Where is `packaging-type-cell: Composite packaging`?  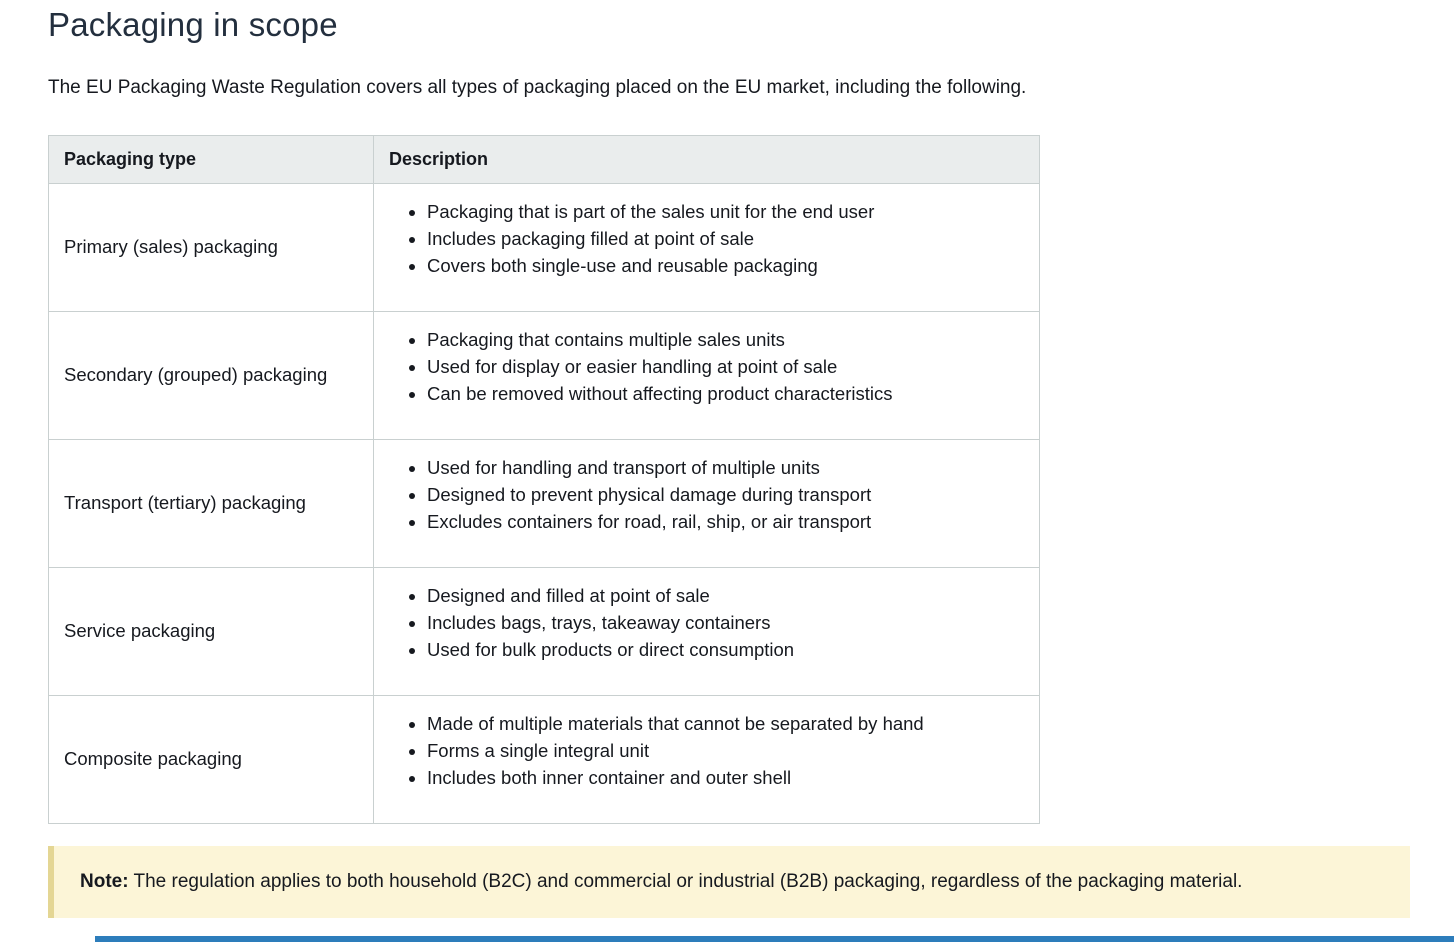 packaging-type-cell: Composite packaging is located at coordinates (211, 759).